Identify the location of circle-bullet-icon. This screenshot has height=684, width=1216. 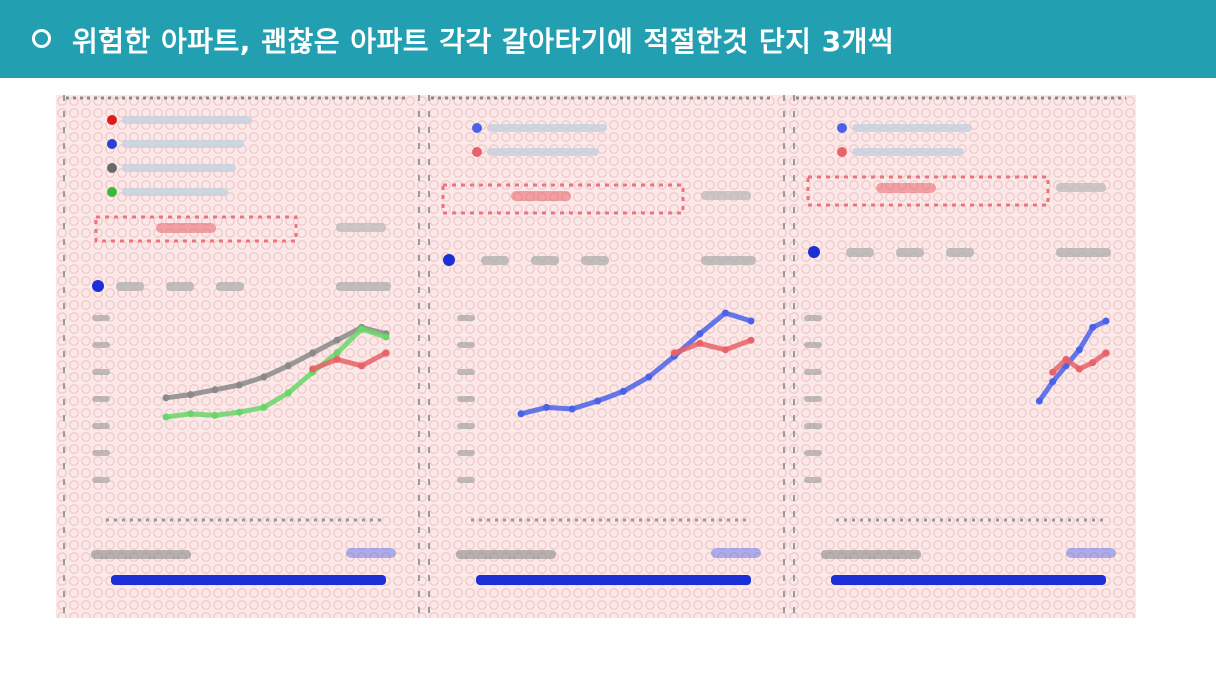
(41, 38).